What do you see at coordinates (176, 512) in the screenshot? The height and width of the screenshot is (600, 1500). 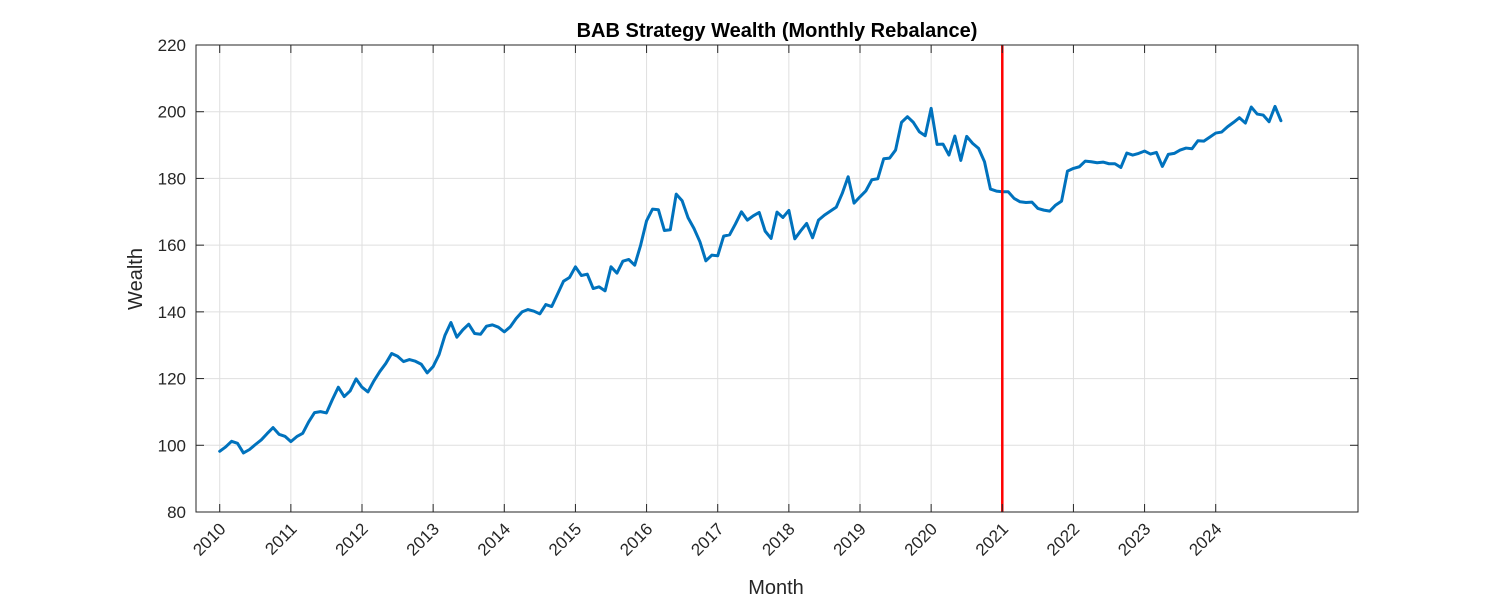 I see `y-tick-label: 80` at bounding box center [176, 512].